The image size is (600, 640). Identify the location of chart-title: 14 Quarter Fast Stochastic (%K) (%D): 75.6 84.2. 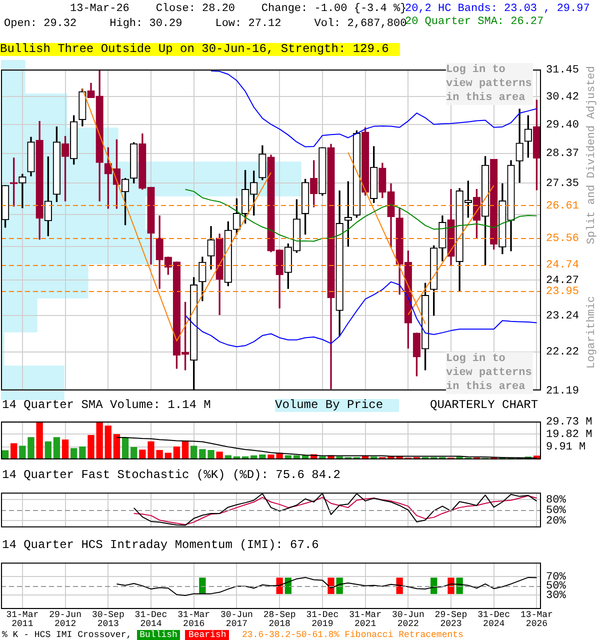
(171, 475).